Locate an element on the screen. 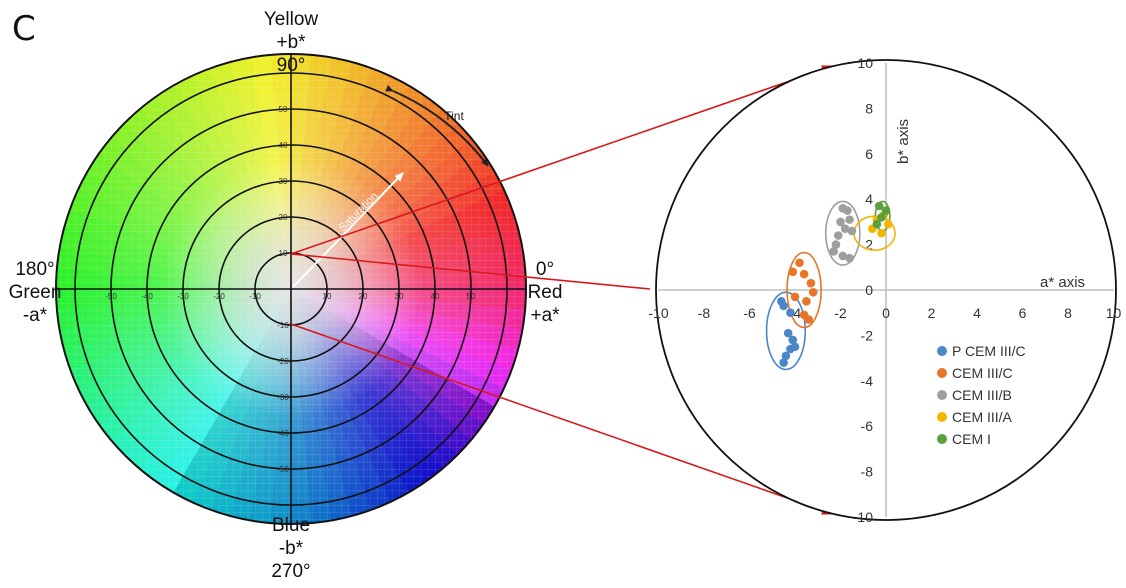 Image resolution: width=1126 pixels, height=588 pixels. label-green: Green is located at coordinates (35, 292).